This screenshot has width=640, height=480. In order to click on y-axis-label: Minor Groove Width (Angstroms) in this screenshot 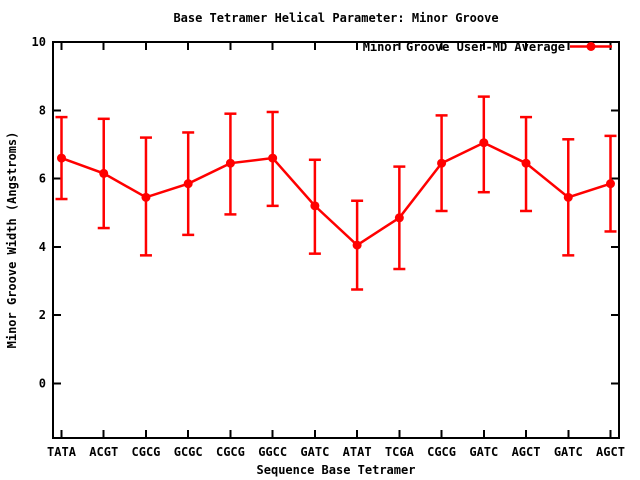, I will do `click(12, 240)`.